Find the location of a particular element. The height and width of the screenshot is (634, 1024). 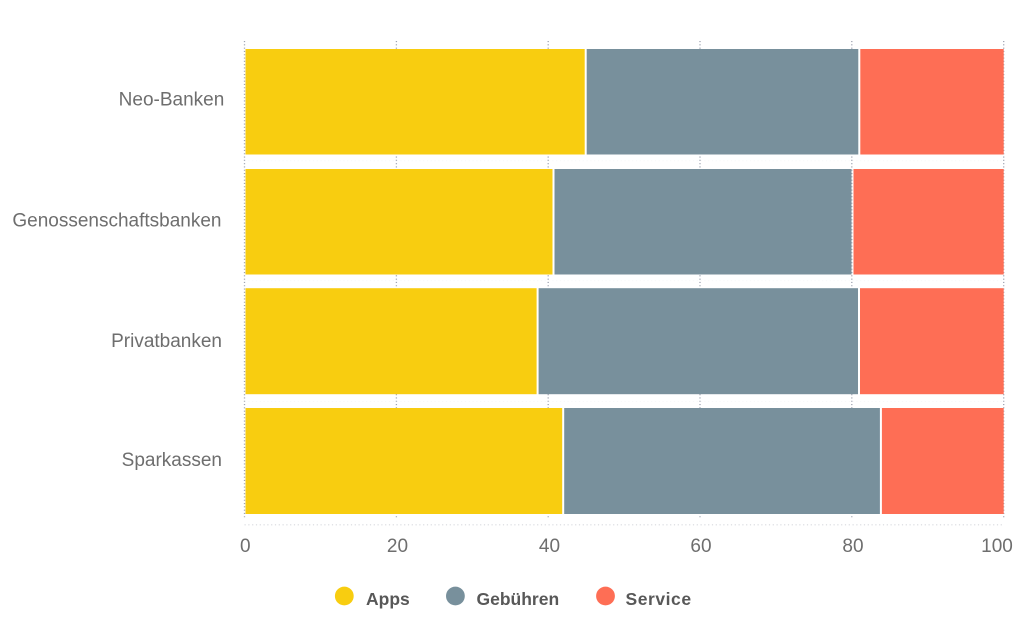

svg-text: 20 is located at coordinates (397, 546).